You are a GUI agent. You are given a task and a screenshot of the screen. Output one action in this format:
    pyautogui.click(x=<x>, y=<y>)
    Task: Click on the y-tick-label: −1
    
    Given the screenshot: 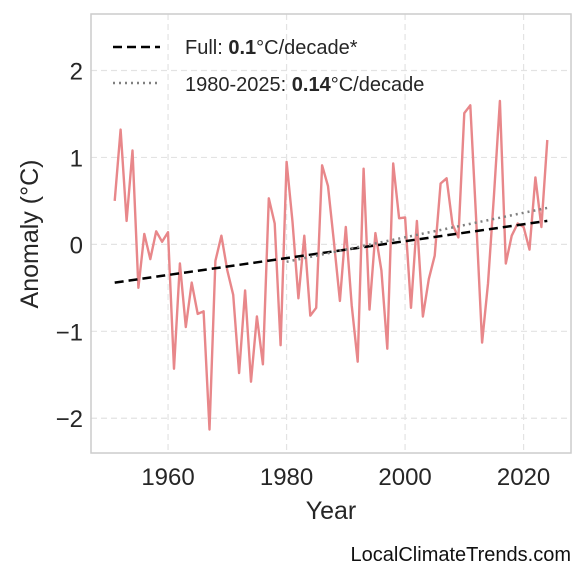 What is the action you would take?
    pyautogui.click(x=69, y=332)
    